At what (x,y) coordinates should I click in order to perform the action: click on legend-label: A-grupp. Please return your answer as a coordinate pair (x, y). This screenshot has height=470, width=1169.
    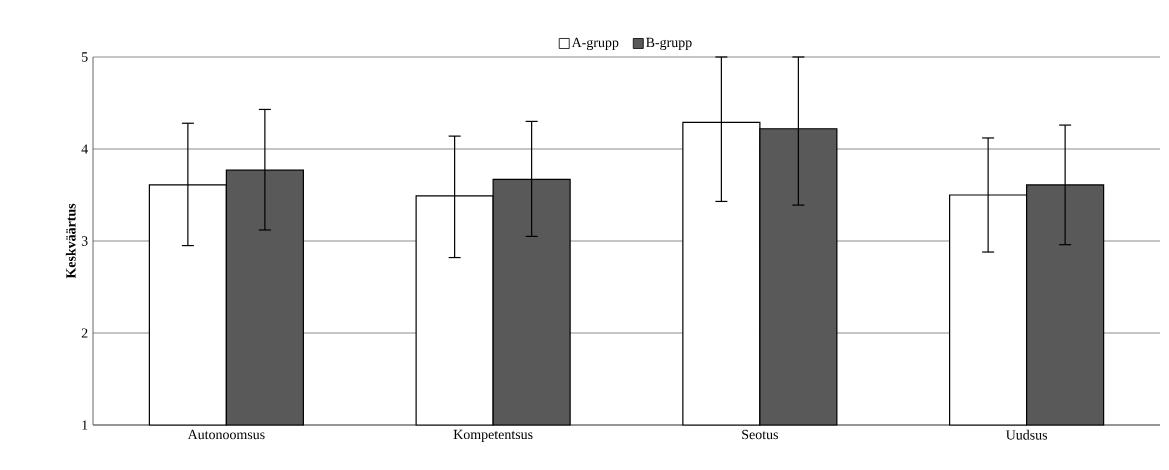
    Looking at the image, I should click on (595, 44).